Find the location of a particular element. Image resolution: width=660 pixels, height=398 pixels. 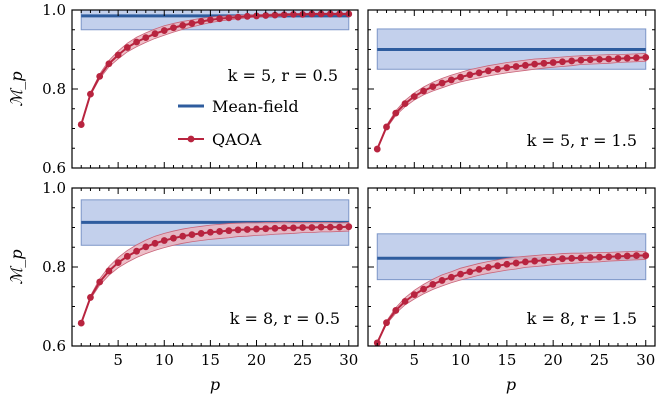

legend: Mean-field QAOA is located at coordinates (238, 123).